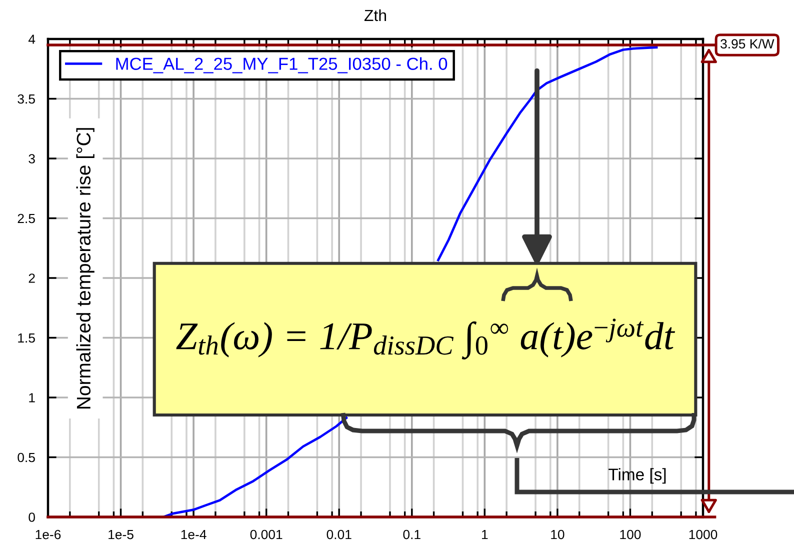 Image resolution: width=794 pixels, height=550 pixels. I want to click on x-tick-label: 1e-5, so click(121, 535).